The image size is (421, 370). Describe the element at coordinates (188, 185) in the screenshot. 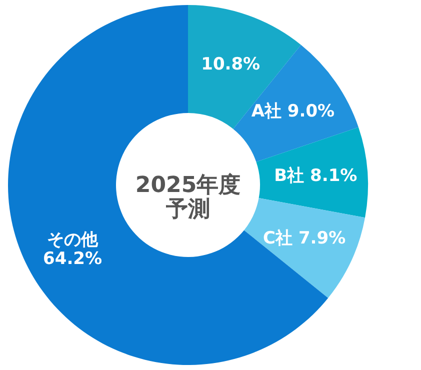

I see `text: 2025年度` at that location.